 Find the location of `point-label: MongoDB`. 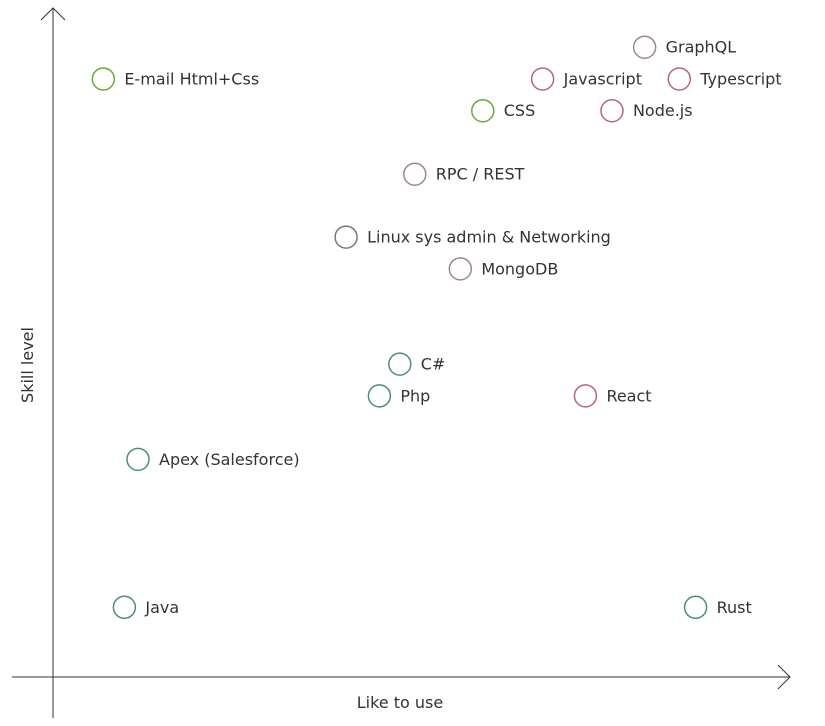

point-label: MongoDB is located at coordinates (519, 268).